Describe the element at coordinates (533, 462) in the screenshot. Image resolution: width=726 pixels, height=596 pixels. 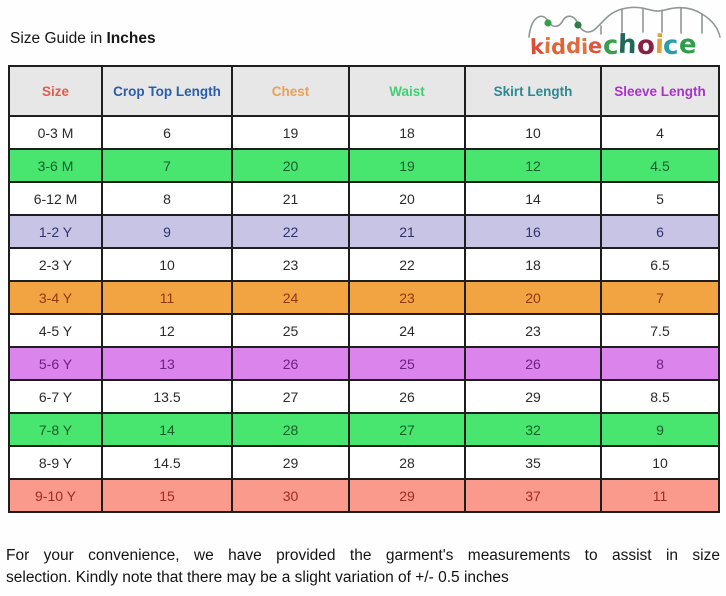
I see `measurement-cell: 35` at that location.